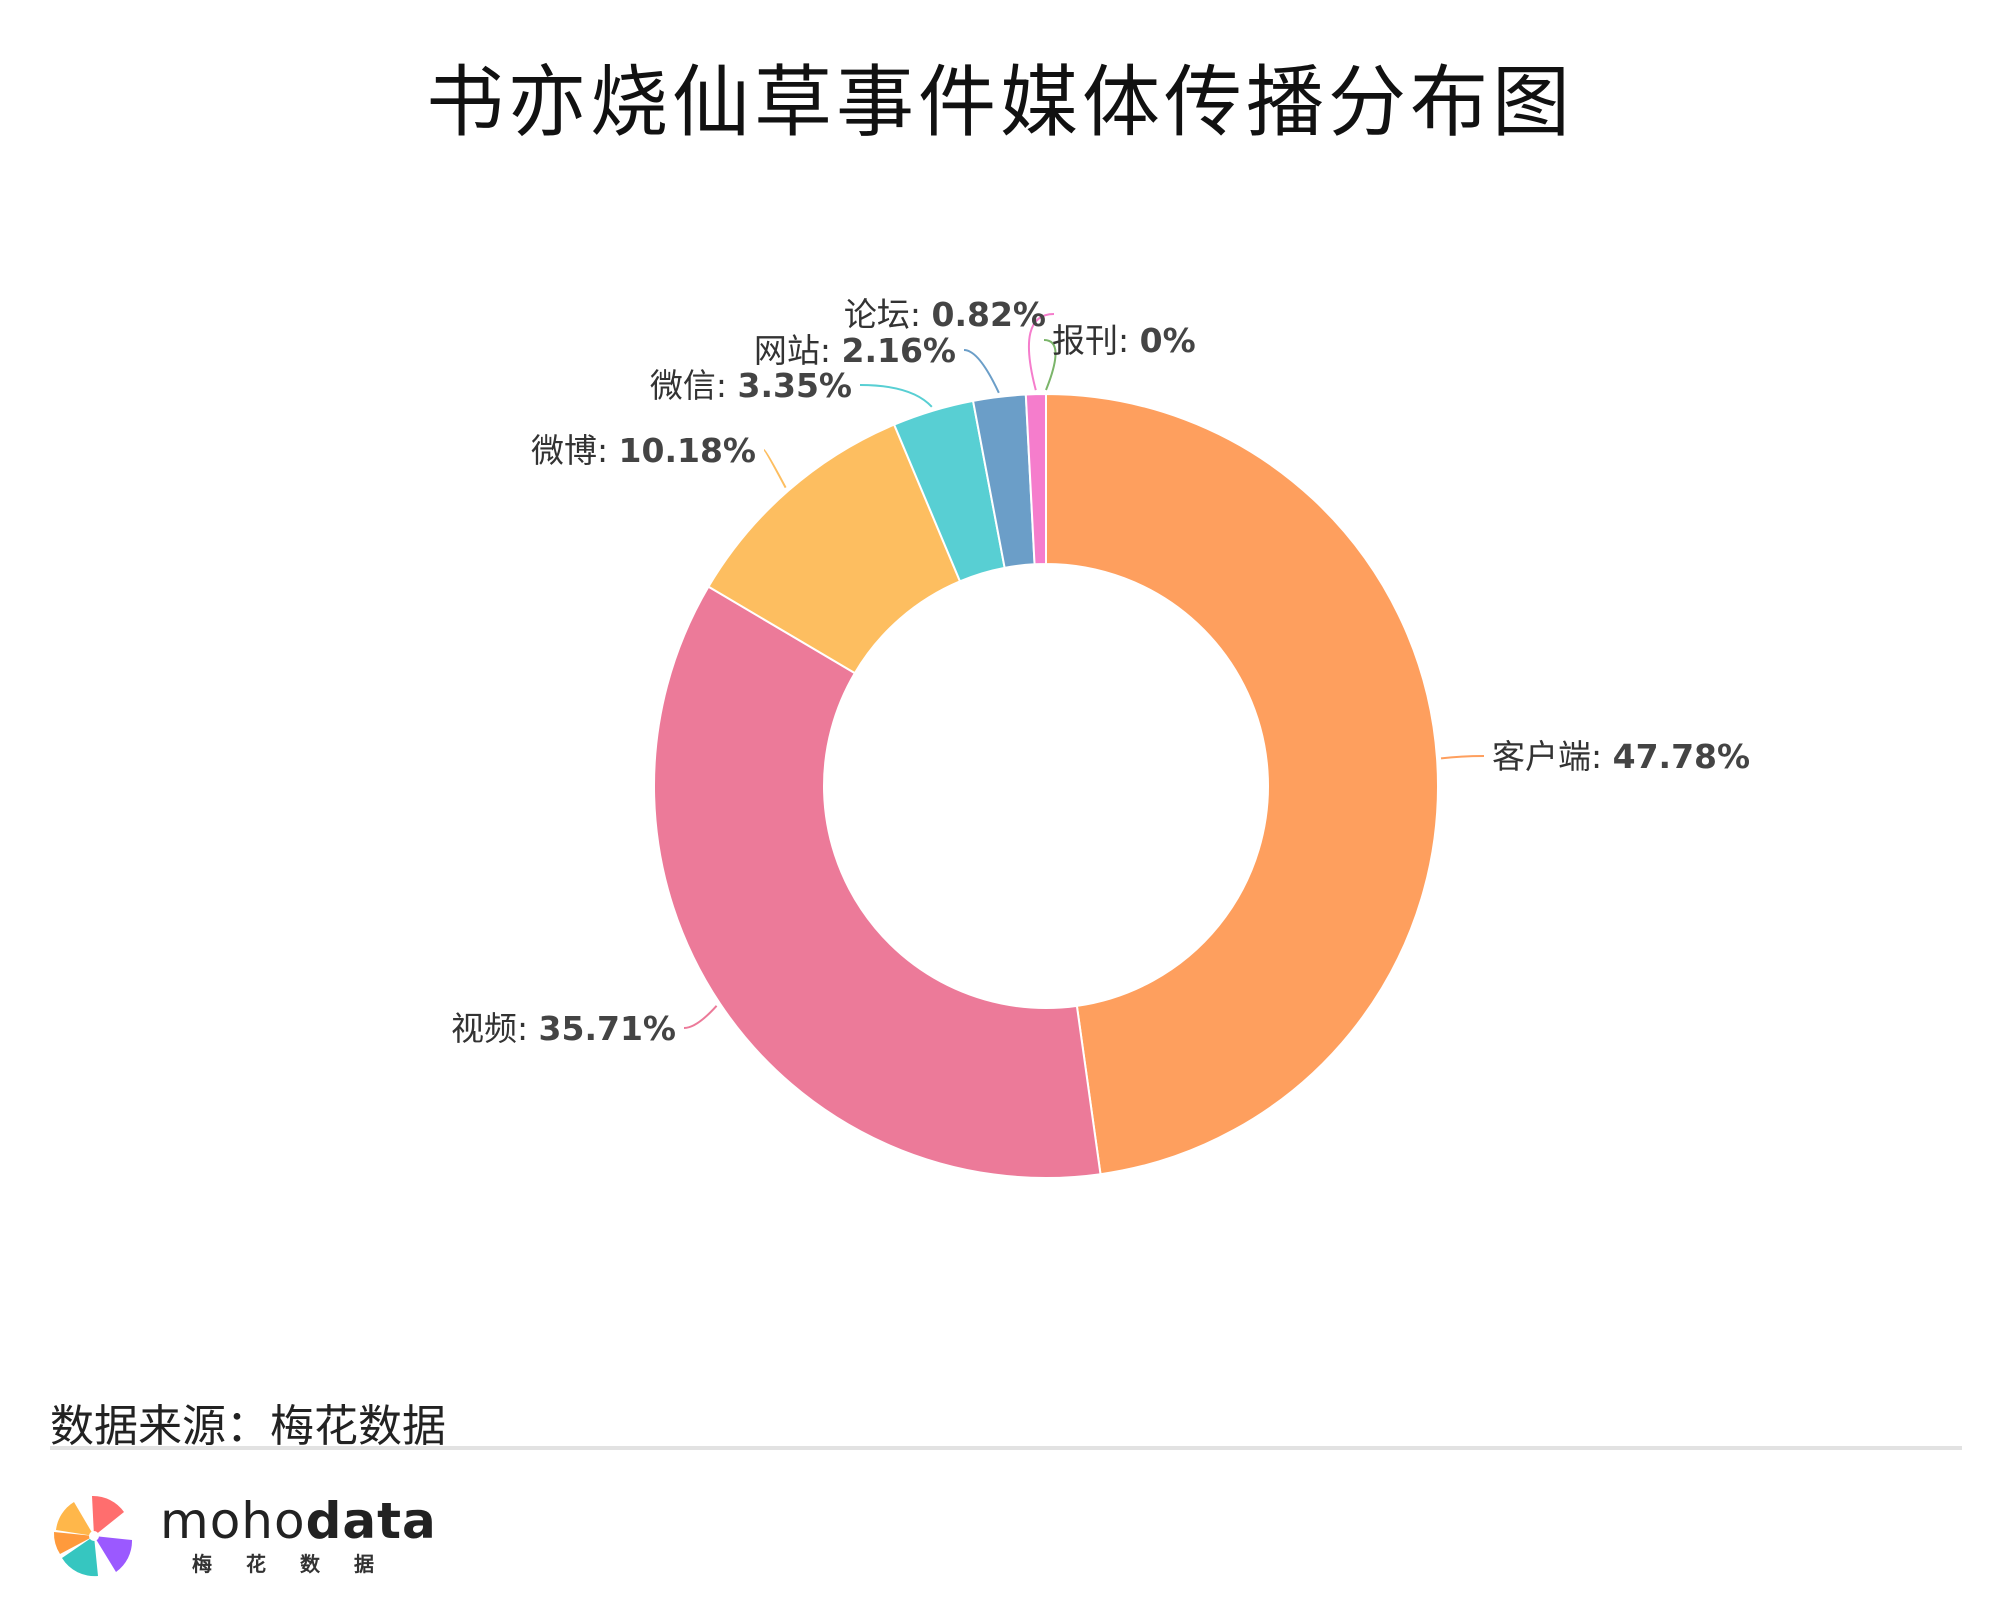 The image size is (2000, 1600). Describe the element at coordinates (795, 385) in the screenshot. I see `slice-label-value: 3.35%` at that location.